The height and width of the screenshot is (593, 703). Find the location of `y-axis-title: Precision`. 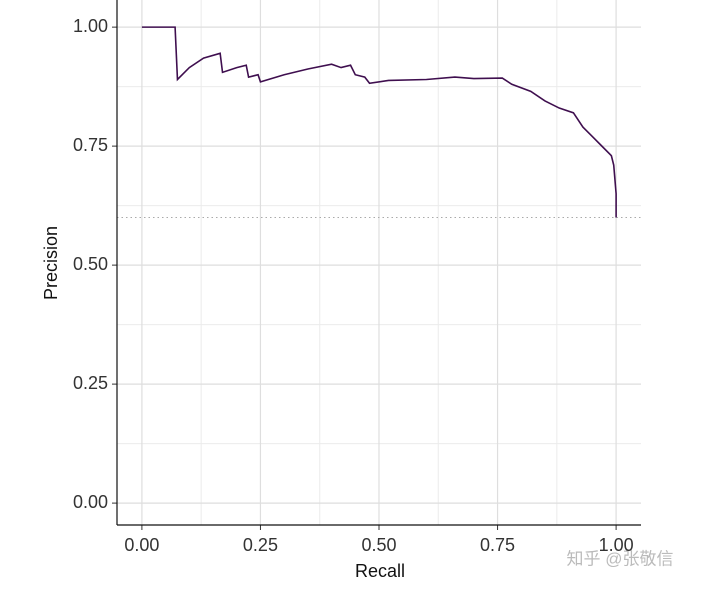

y-axis-title: Precision is located at coordinates (51, 263).